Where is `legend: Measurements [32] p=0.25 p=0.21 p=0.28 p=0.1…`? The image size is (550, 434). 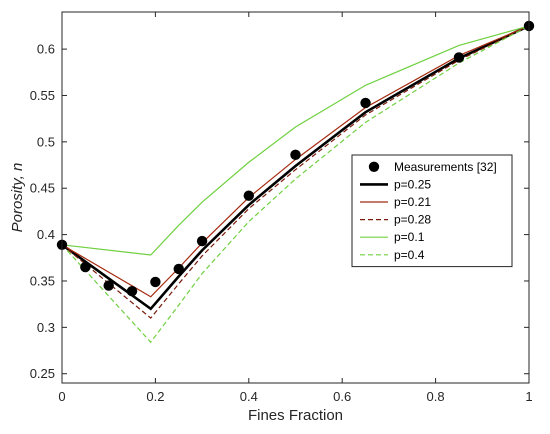 legend: Measurements [32] p=0.25 p=0.21 p=0.28 p=0.1… is located at coordinates (432, 211).